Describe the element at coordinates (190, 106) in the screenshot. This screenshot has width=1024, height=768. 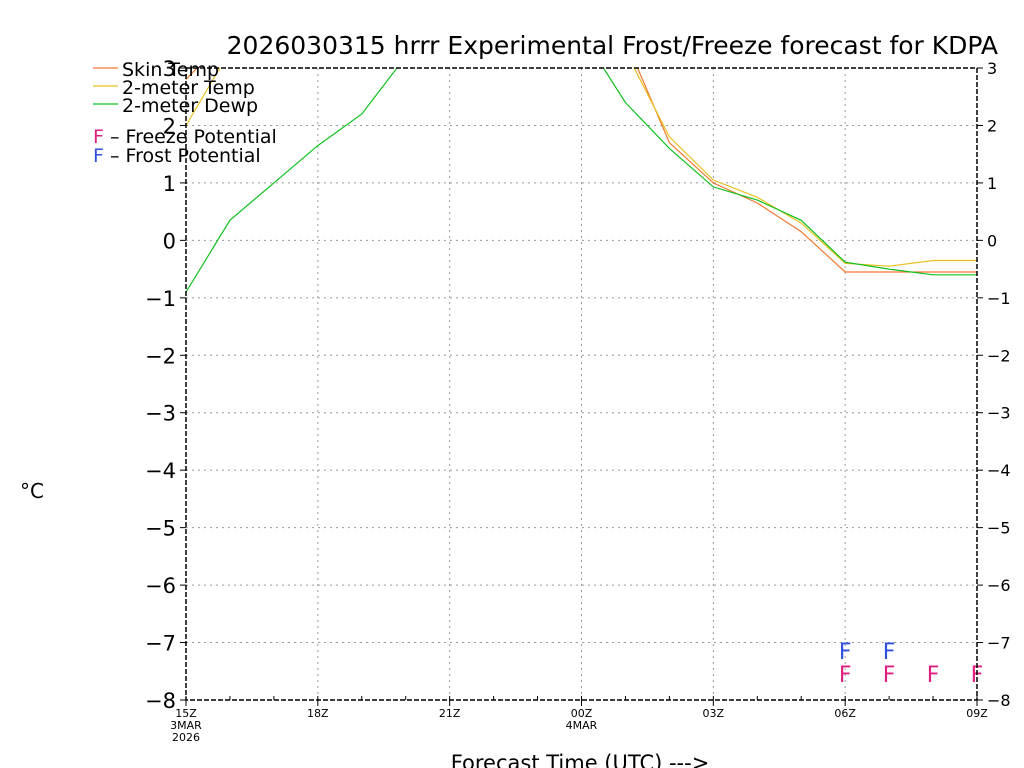
I see `legend-label-2m-dewp: 2-meter Dewp` at that location.